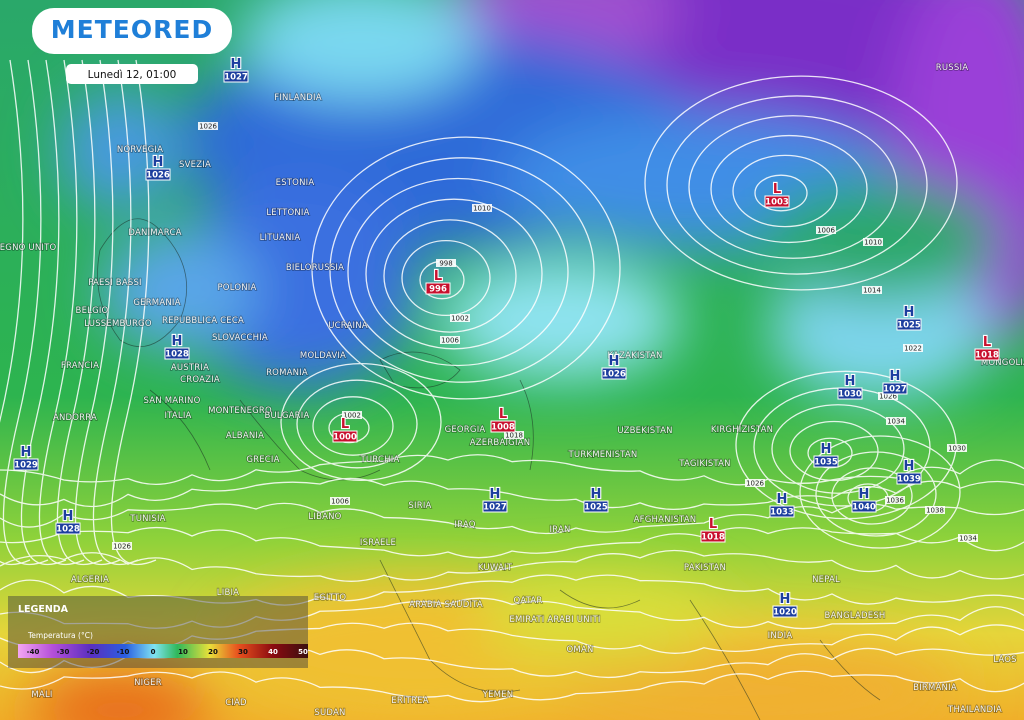  I want to click on country-label: MONTENEGRO, so click(240, 411).